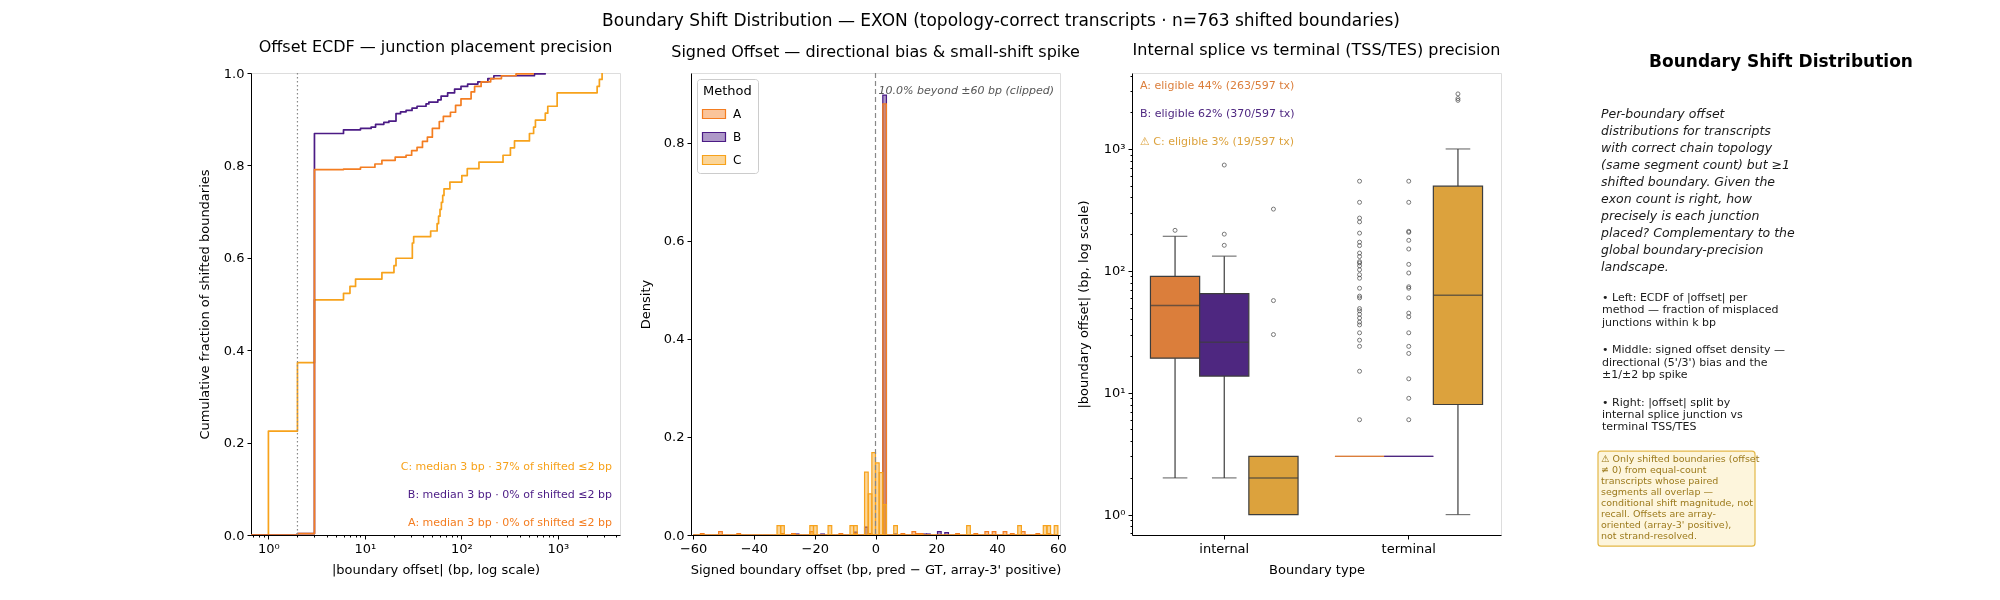 This screenshot has height=600, width=2000. What do you see at coordinates (737, 114) in the screenshot?
I see `legend-label: A` at bounding box center [737, 114].